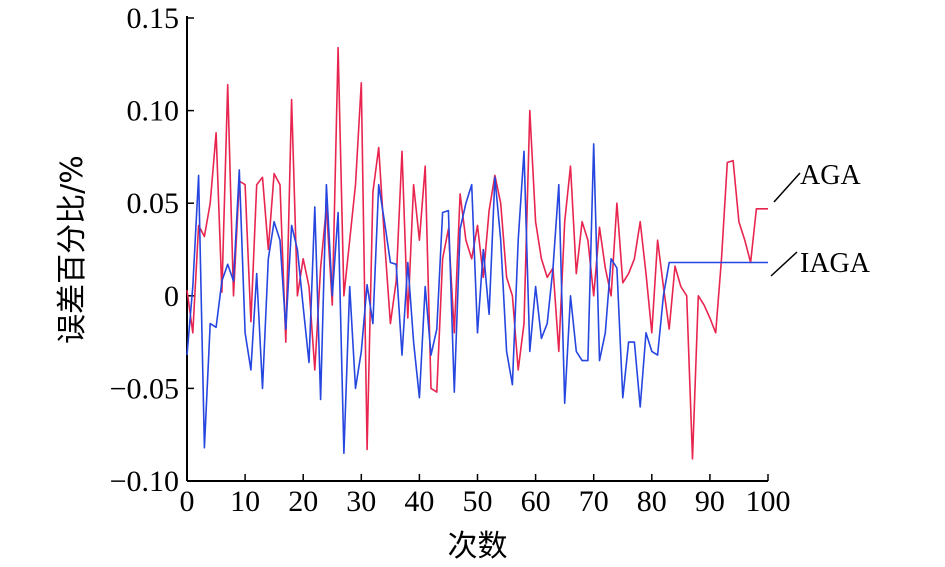  I want to click on y-axis-title: 误差百分比/%, so click(72, 249).